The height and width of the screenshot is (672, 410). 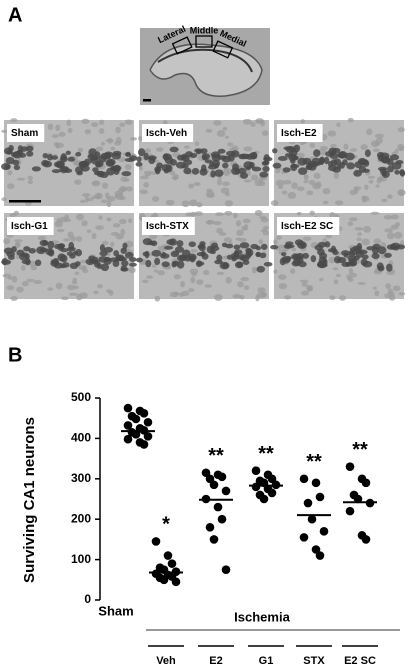 What do you see at coordinates (24, 133) in the screenshot?
I see `image-label: Sham` at bounding box center [24, 133].